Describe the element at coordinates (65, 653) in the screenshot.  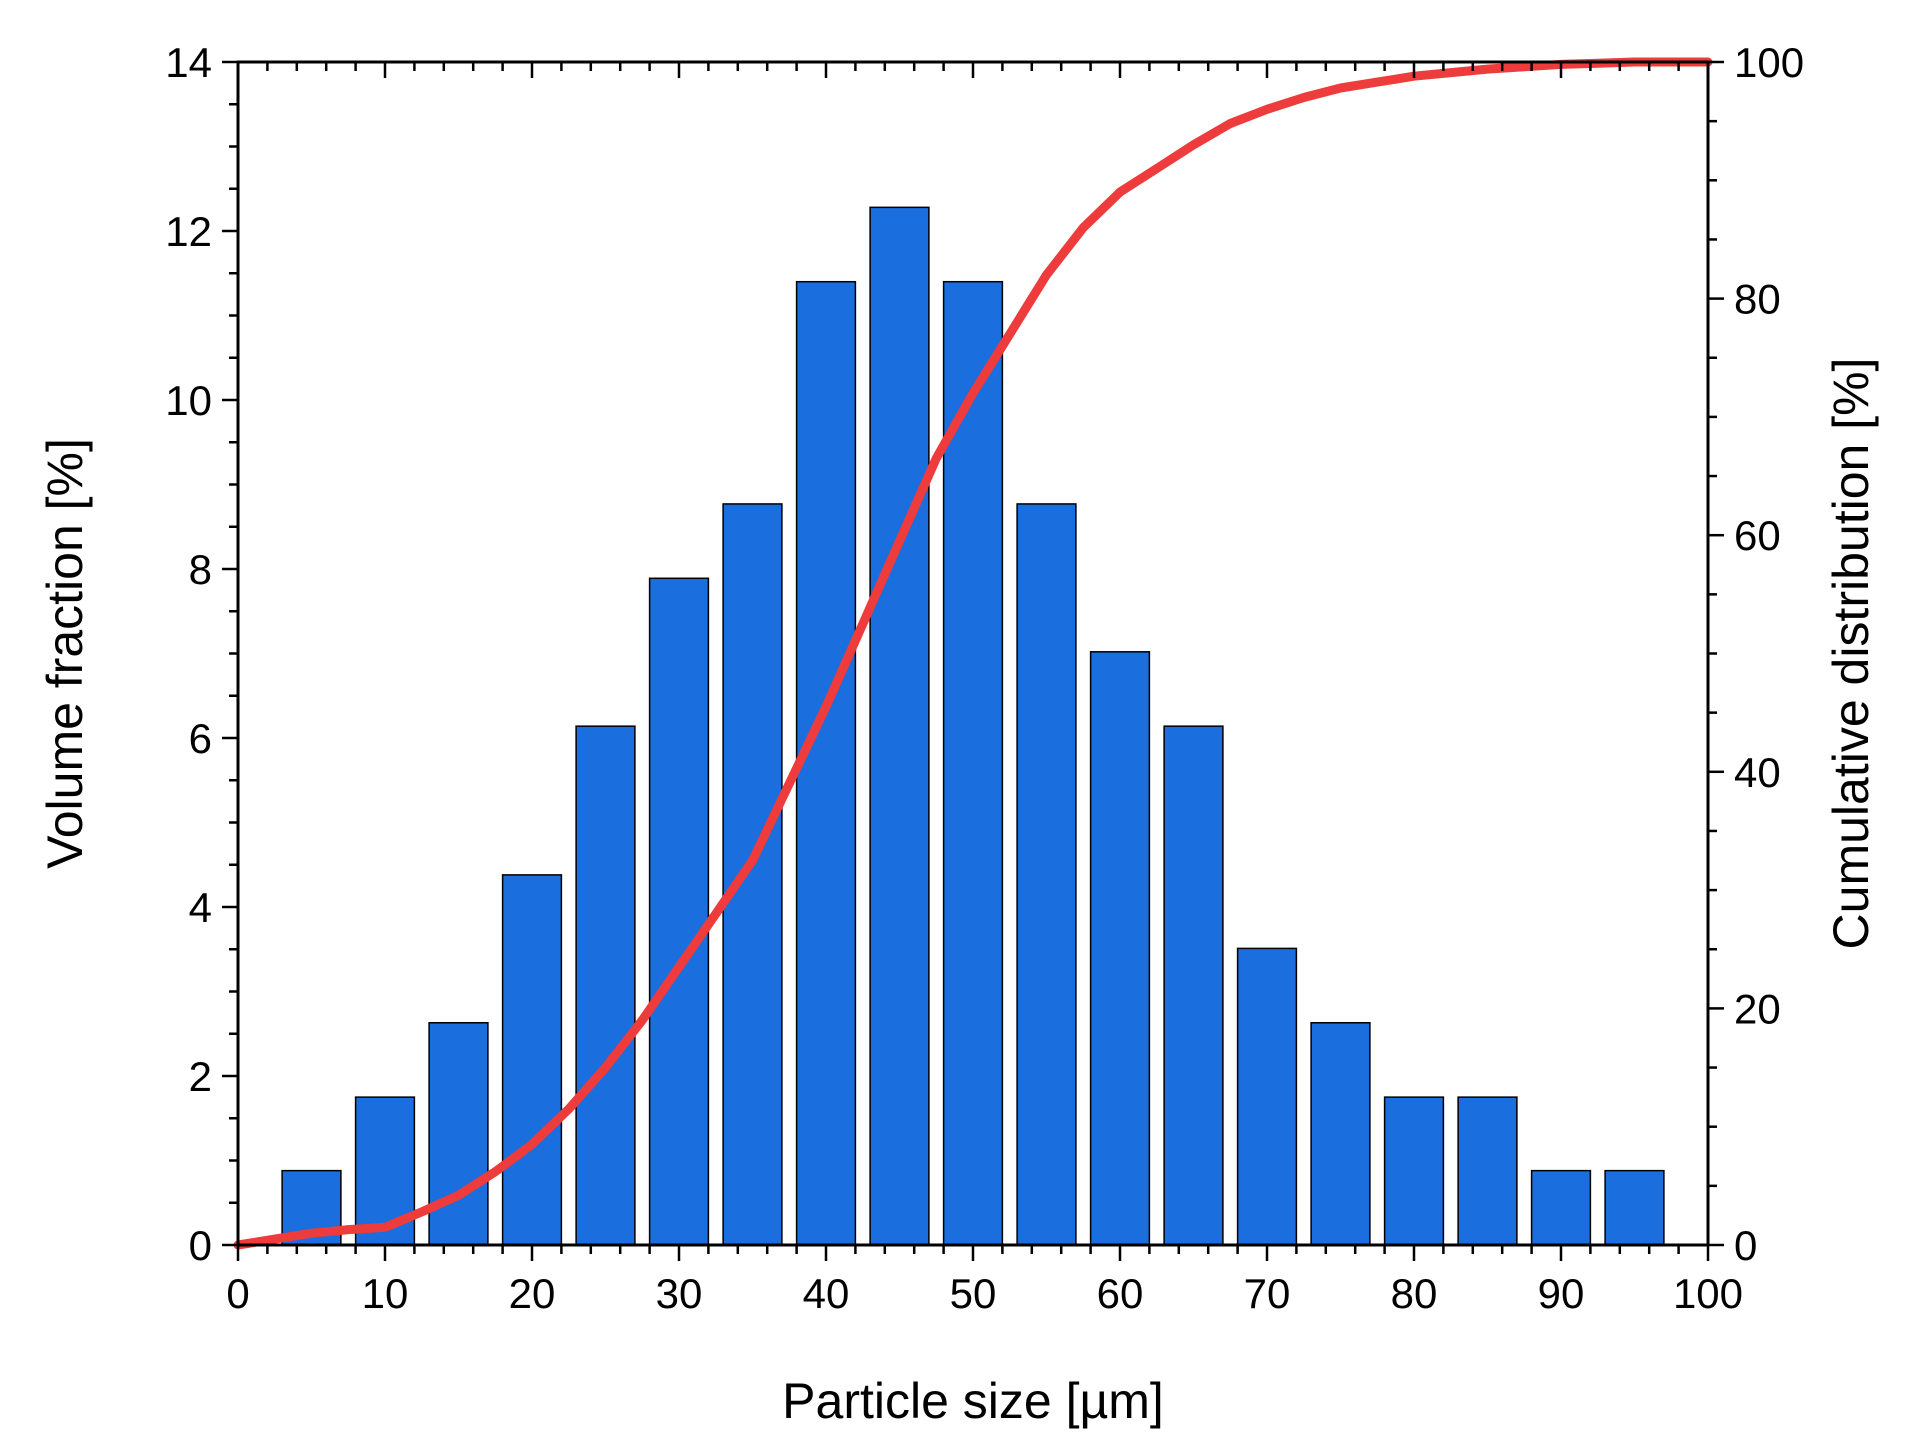
I see `y-axis-title: Volume fraction [%]` at that location.